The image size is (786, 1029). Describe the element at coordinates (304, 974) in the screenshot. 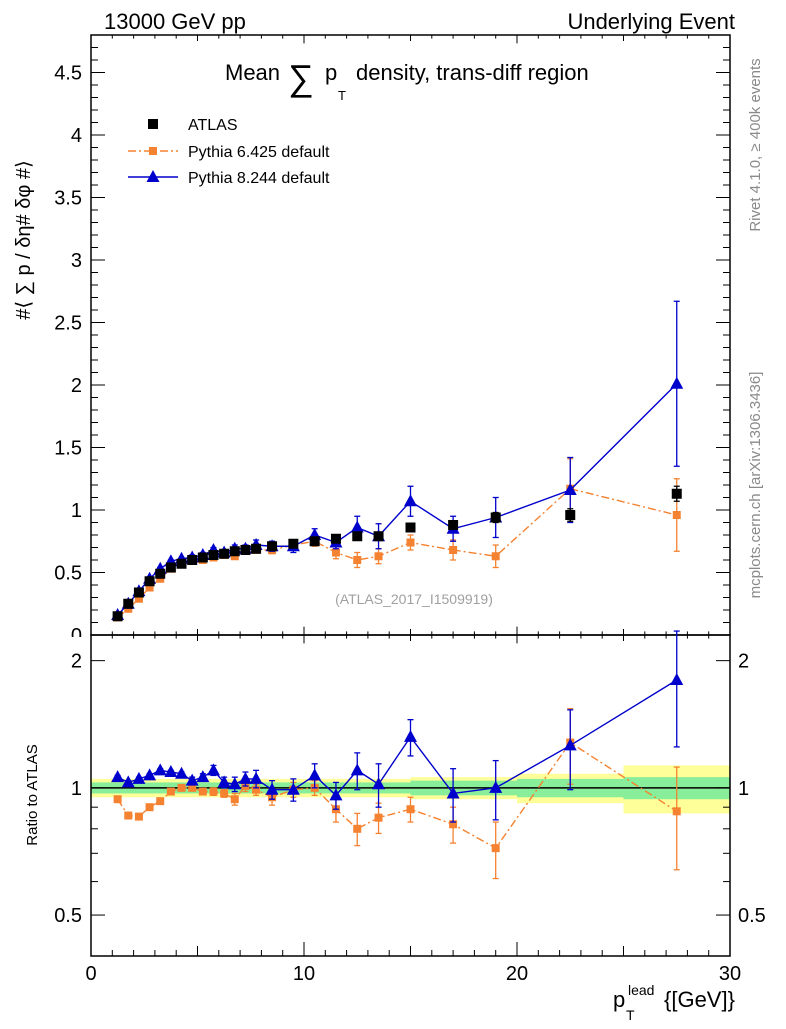

I see `x-tick-label: 10` at that location.